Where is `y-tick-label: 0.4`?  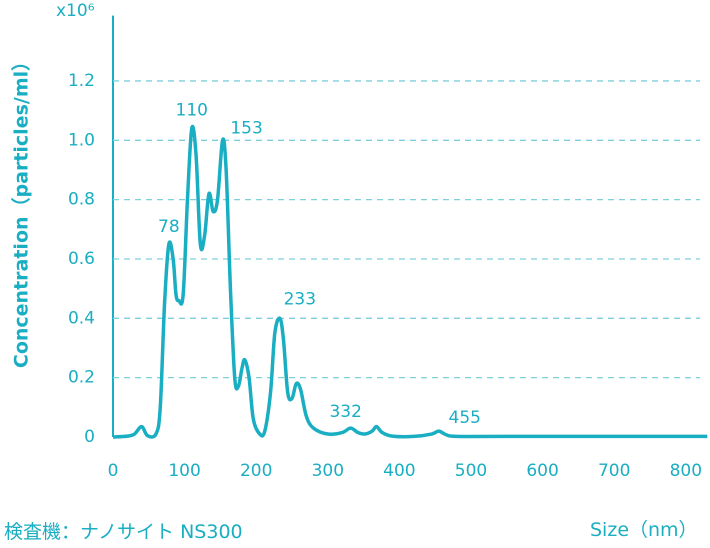 y-tick-label: 0.4 is located at coordinates (81, 318).